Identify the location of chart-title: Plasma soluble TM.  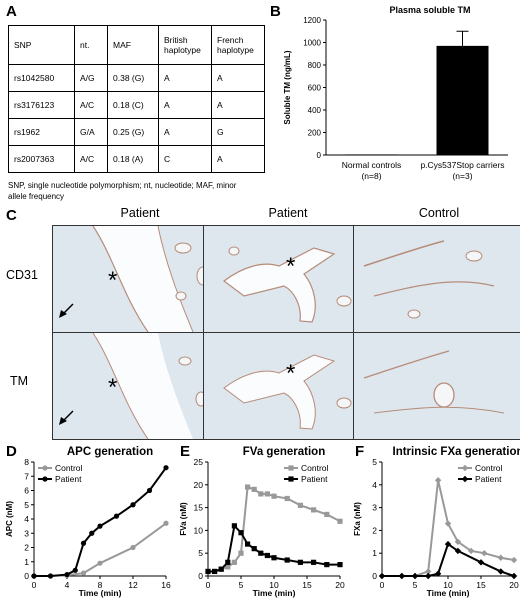
(429, 10).